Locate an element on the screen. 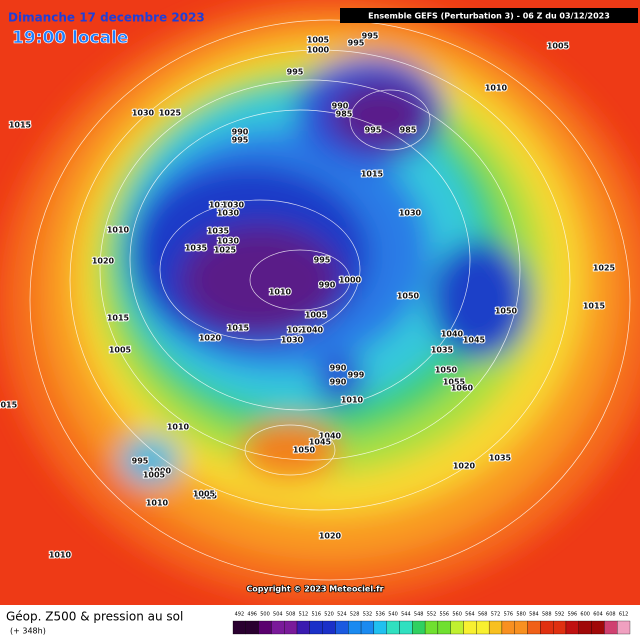  colorbar-tick-label: 604 is located at coordinates (598, 615).